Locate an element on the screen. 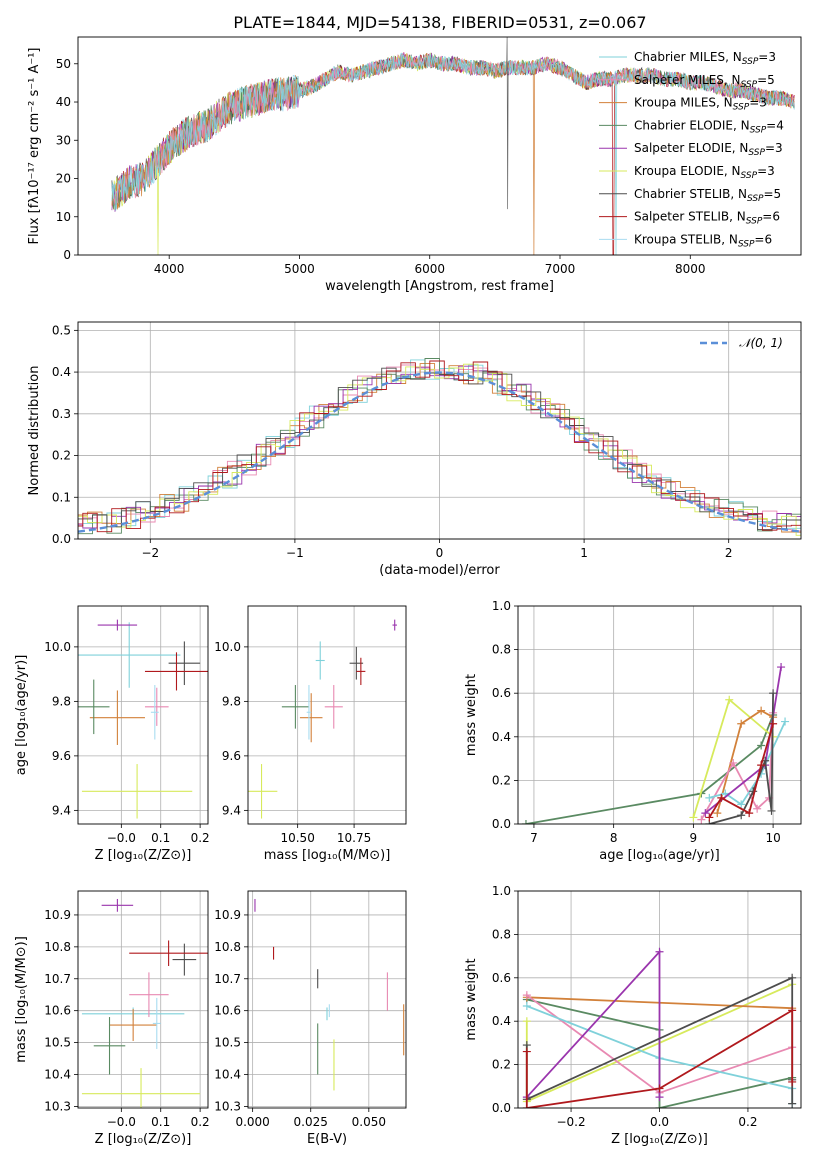  x-axis-label: mass [log₁₀(M/M⊙)] is located at coordinates (327, 855).